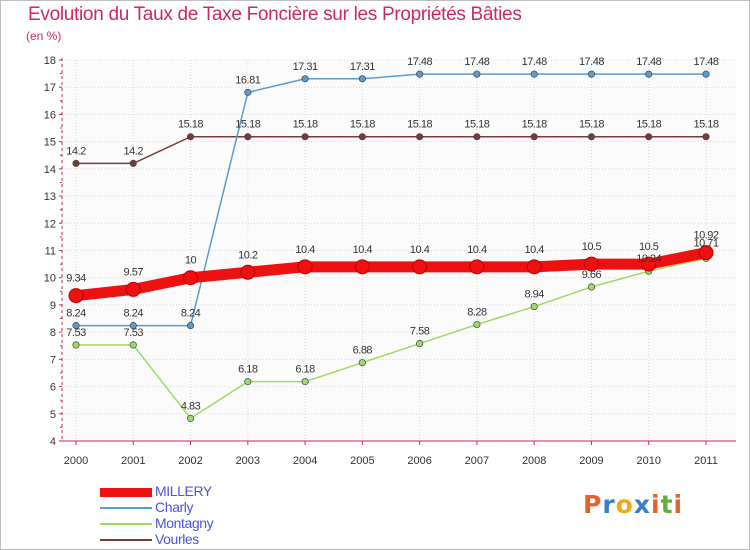 The image size is (750, 550). What do you see at coordinates (53, 442) in the screenshot?
I see `y-tick-label: 4` at bounding box center [53, 442].